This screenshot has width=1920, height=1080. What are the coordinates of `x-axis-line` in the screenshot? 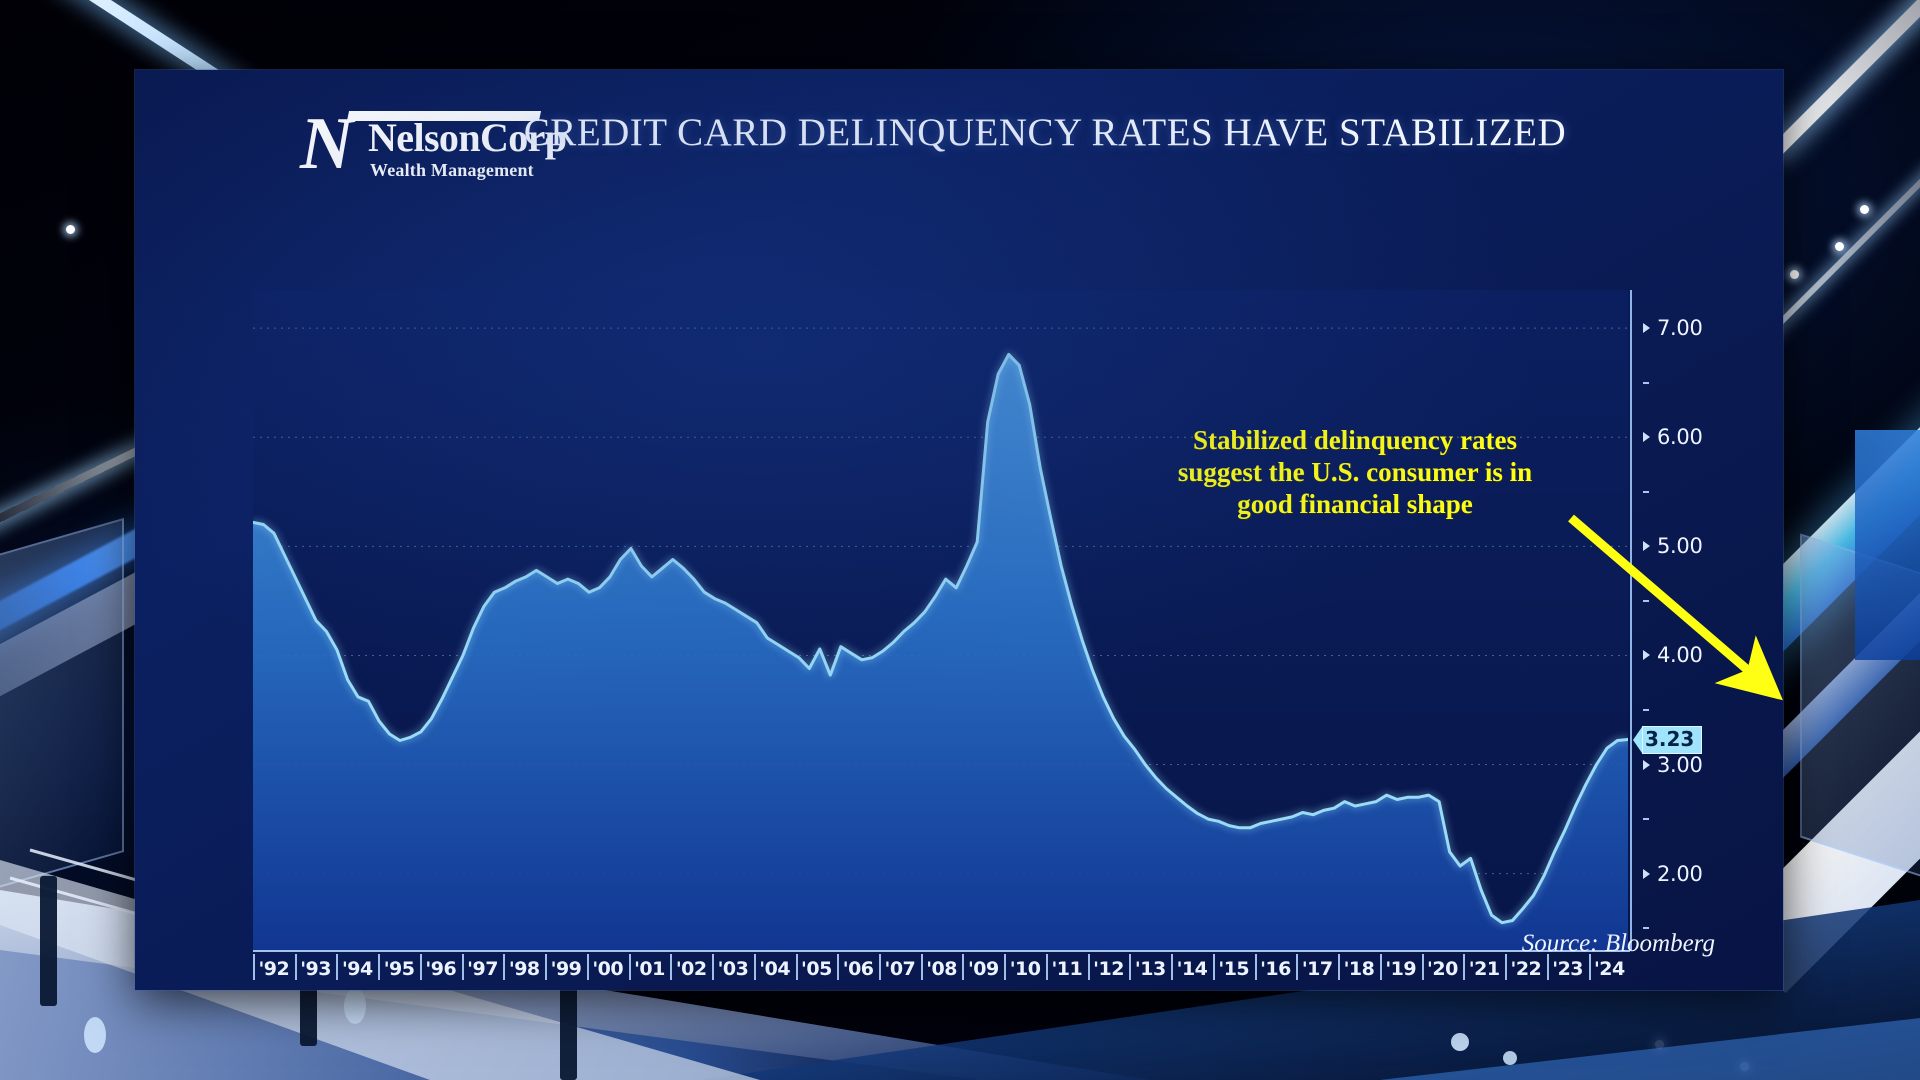 It's located at (941, 951).